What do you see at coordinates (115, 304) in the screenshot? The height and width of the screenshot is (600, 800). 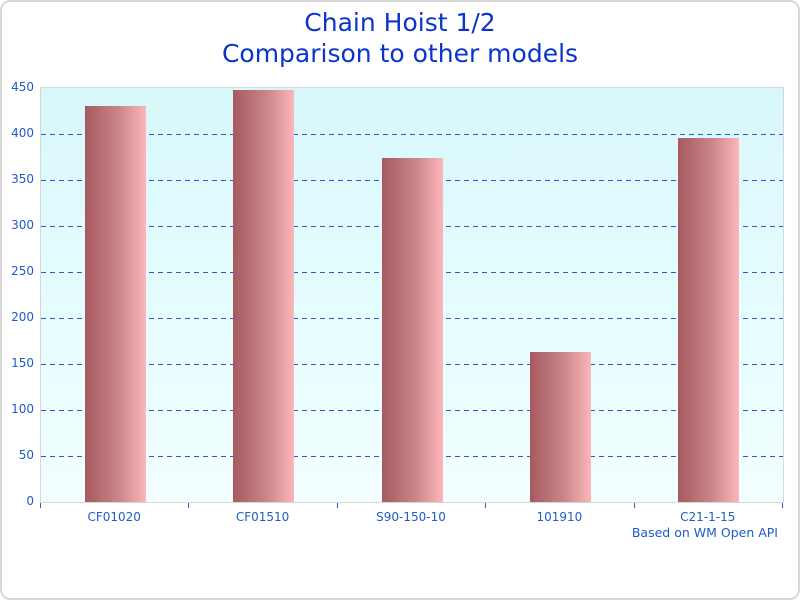 I see `bar-CF01020` at bounding box center [115, 304].